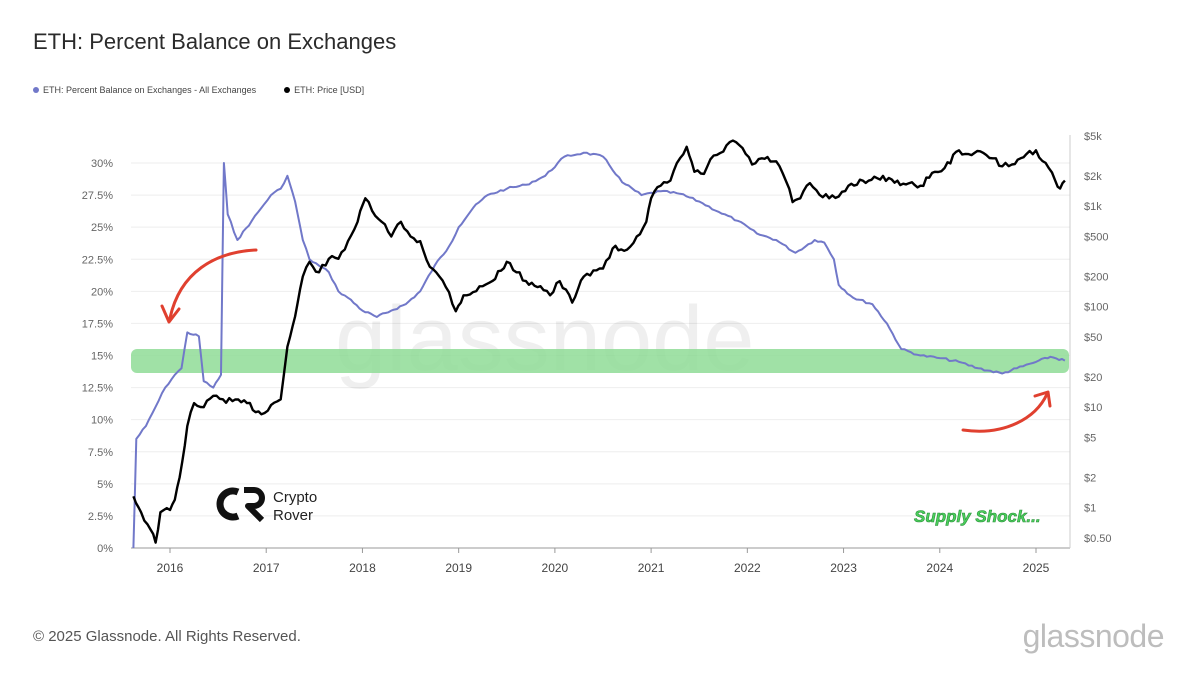 This screenshot has height=687, width=1200. What do you see at coordinates (102, 357) in the screenshot?
I see `y-left-tick-label: 15%` at bounding box center [102, 357].